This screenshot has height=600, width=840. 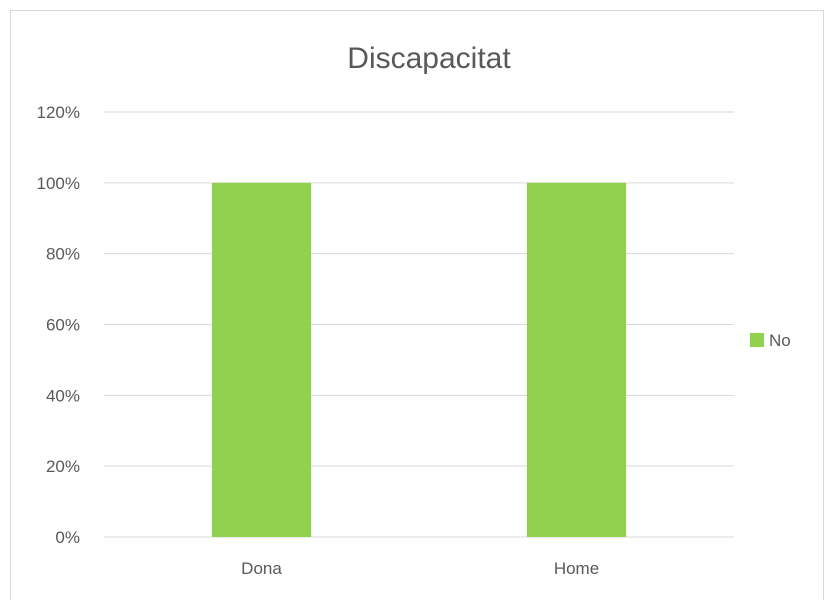 I want to click on x-axis-labels: Dona Home, so click(x=420, y=568).